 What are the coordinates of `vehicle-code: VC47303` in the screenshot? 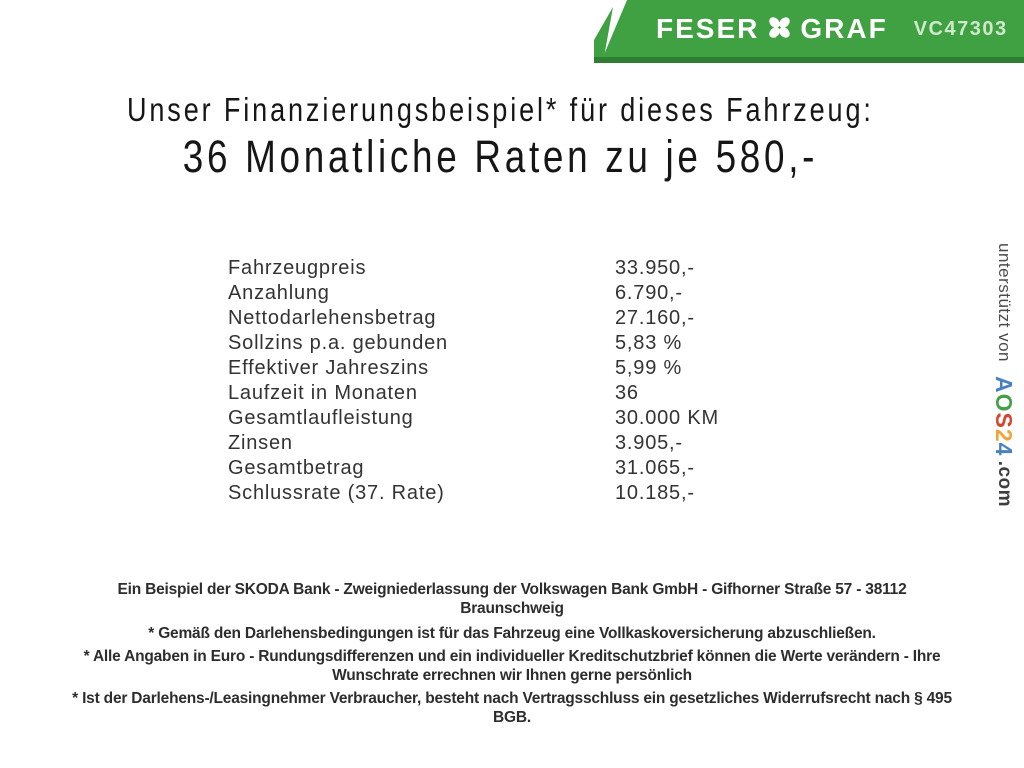 It's located at (960, 28).